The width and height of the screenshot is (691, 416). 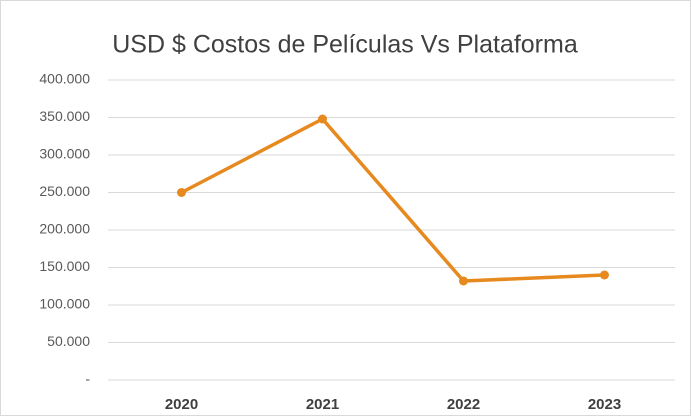 What do you see at coordinates (87, 379) in the screenshot?
I see `y-tick-label: -` at bounding box center [87, 379].